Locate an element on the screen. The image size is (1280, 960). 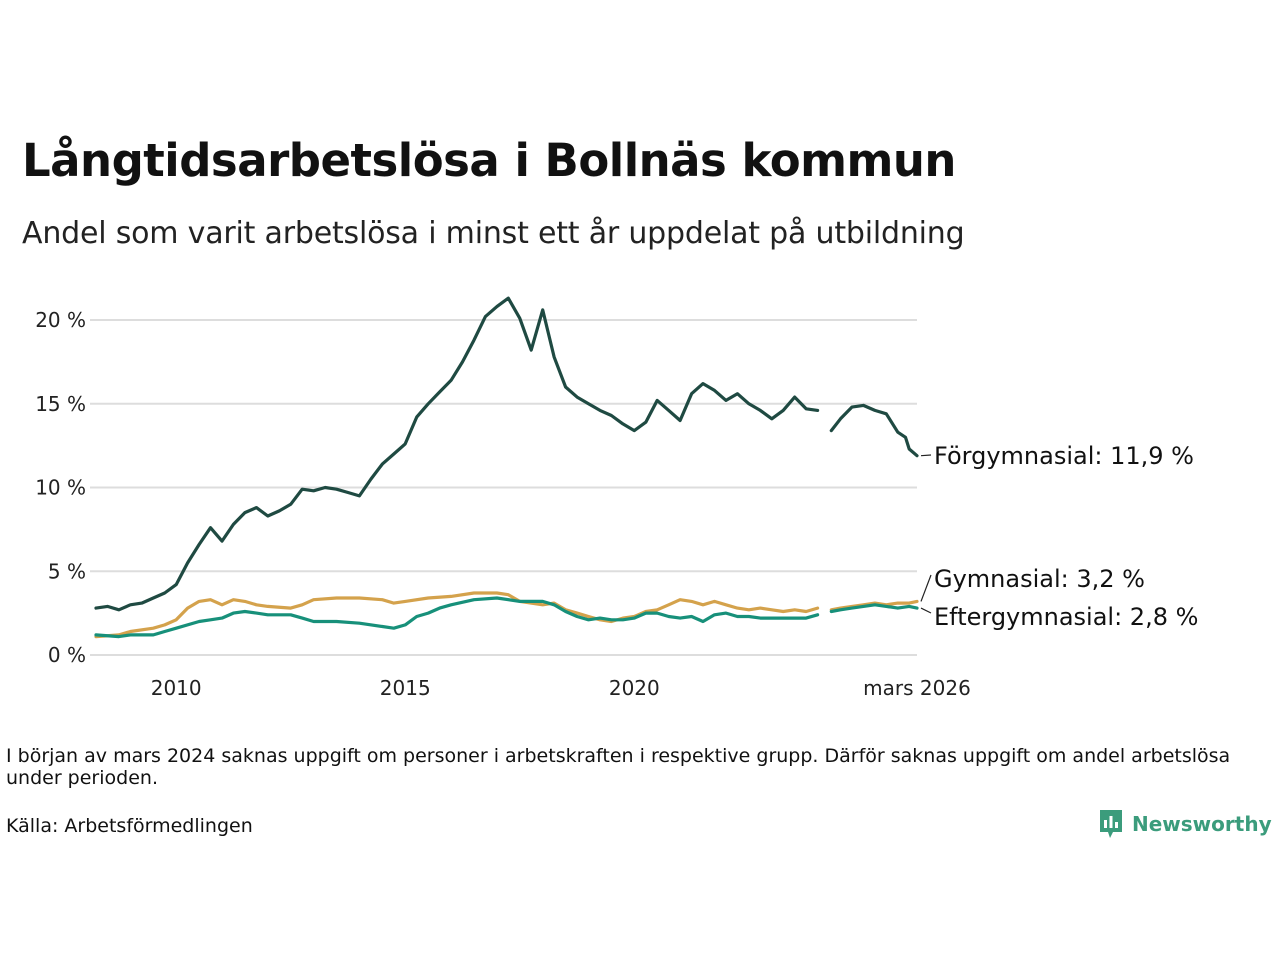
leader-forgymnasial is located at coordinates (926, 455).